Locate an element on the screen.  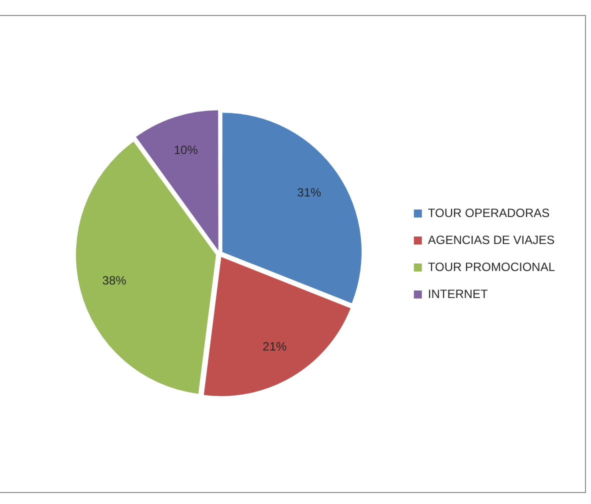
legend-label: AGENCIAS DE VIAJES is located at coordinates (491, 239).